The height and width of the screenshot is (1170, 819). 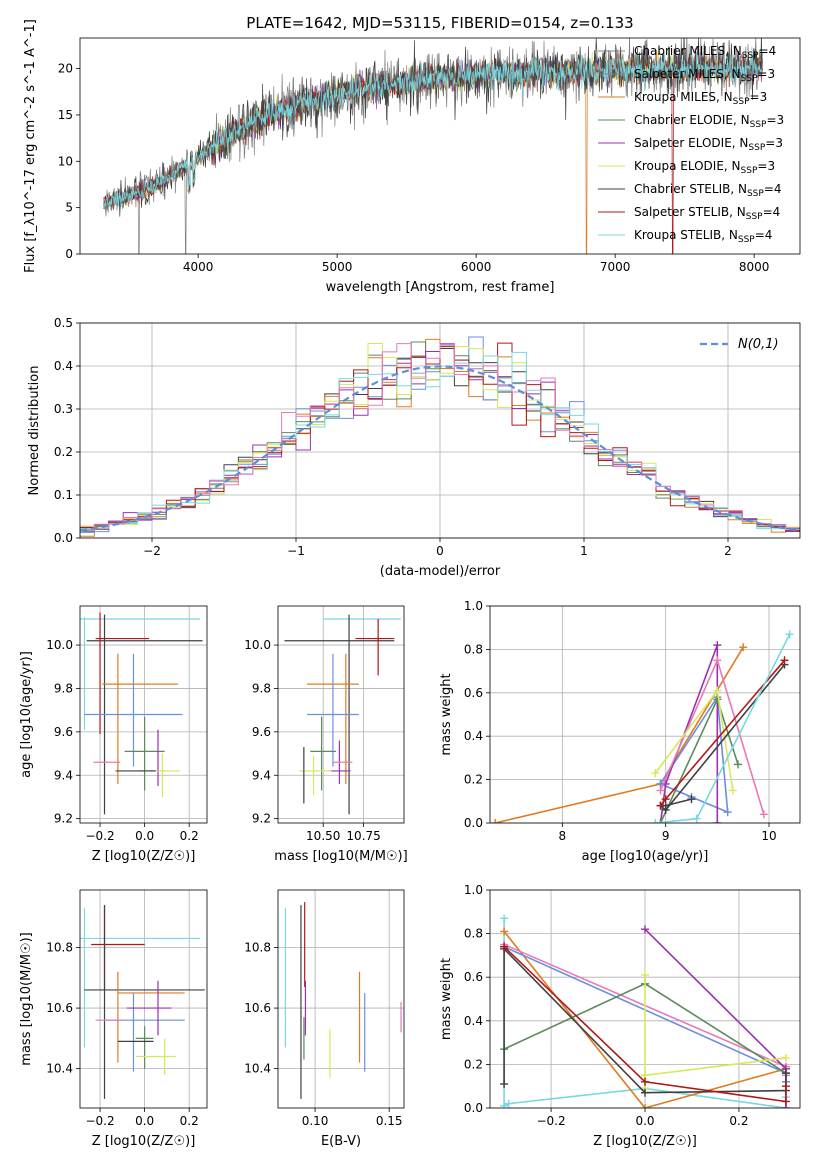 What do you see at coordinates (584, 551) in the screenshot?
I see `x-tick-label: 1` at bounding box center [584, 551].